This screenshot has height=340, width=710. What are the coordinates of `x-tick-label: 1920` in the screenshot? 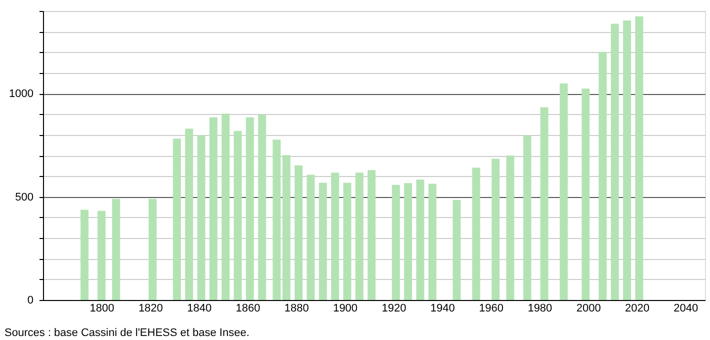 It's located at (394, 308).